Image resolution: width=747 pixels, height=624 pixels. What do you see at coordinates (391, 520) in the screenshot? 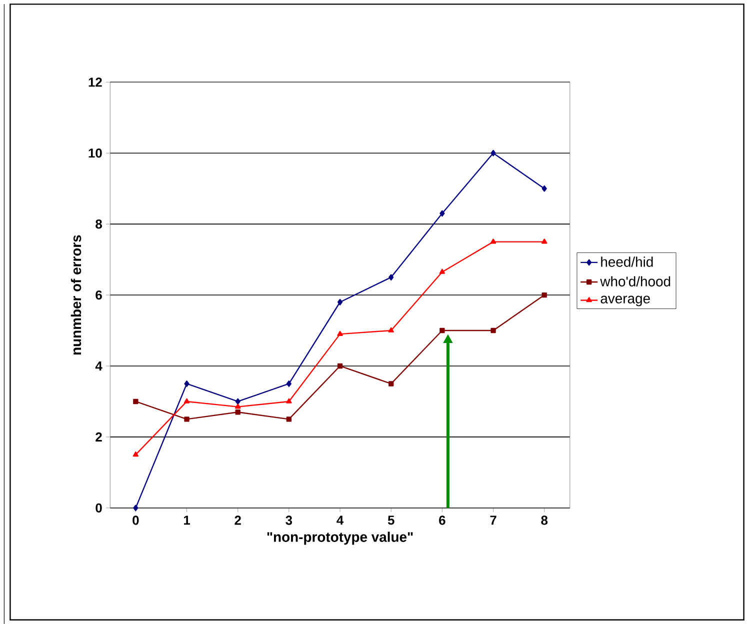
I see `x-tick-label: 5` at bounding box center [391, 520].